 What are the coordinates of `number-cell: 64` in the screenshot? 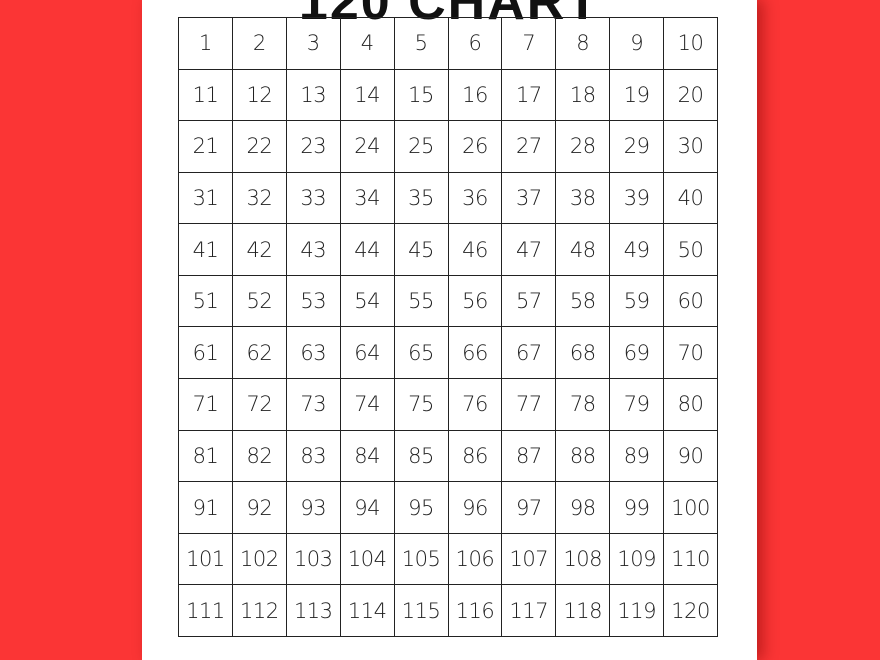 It's located at (367, 353).